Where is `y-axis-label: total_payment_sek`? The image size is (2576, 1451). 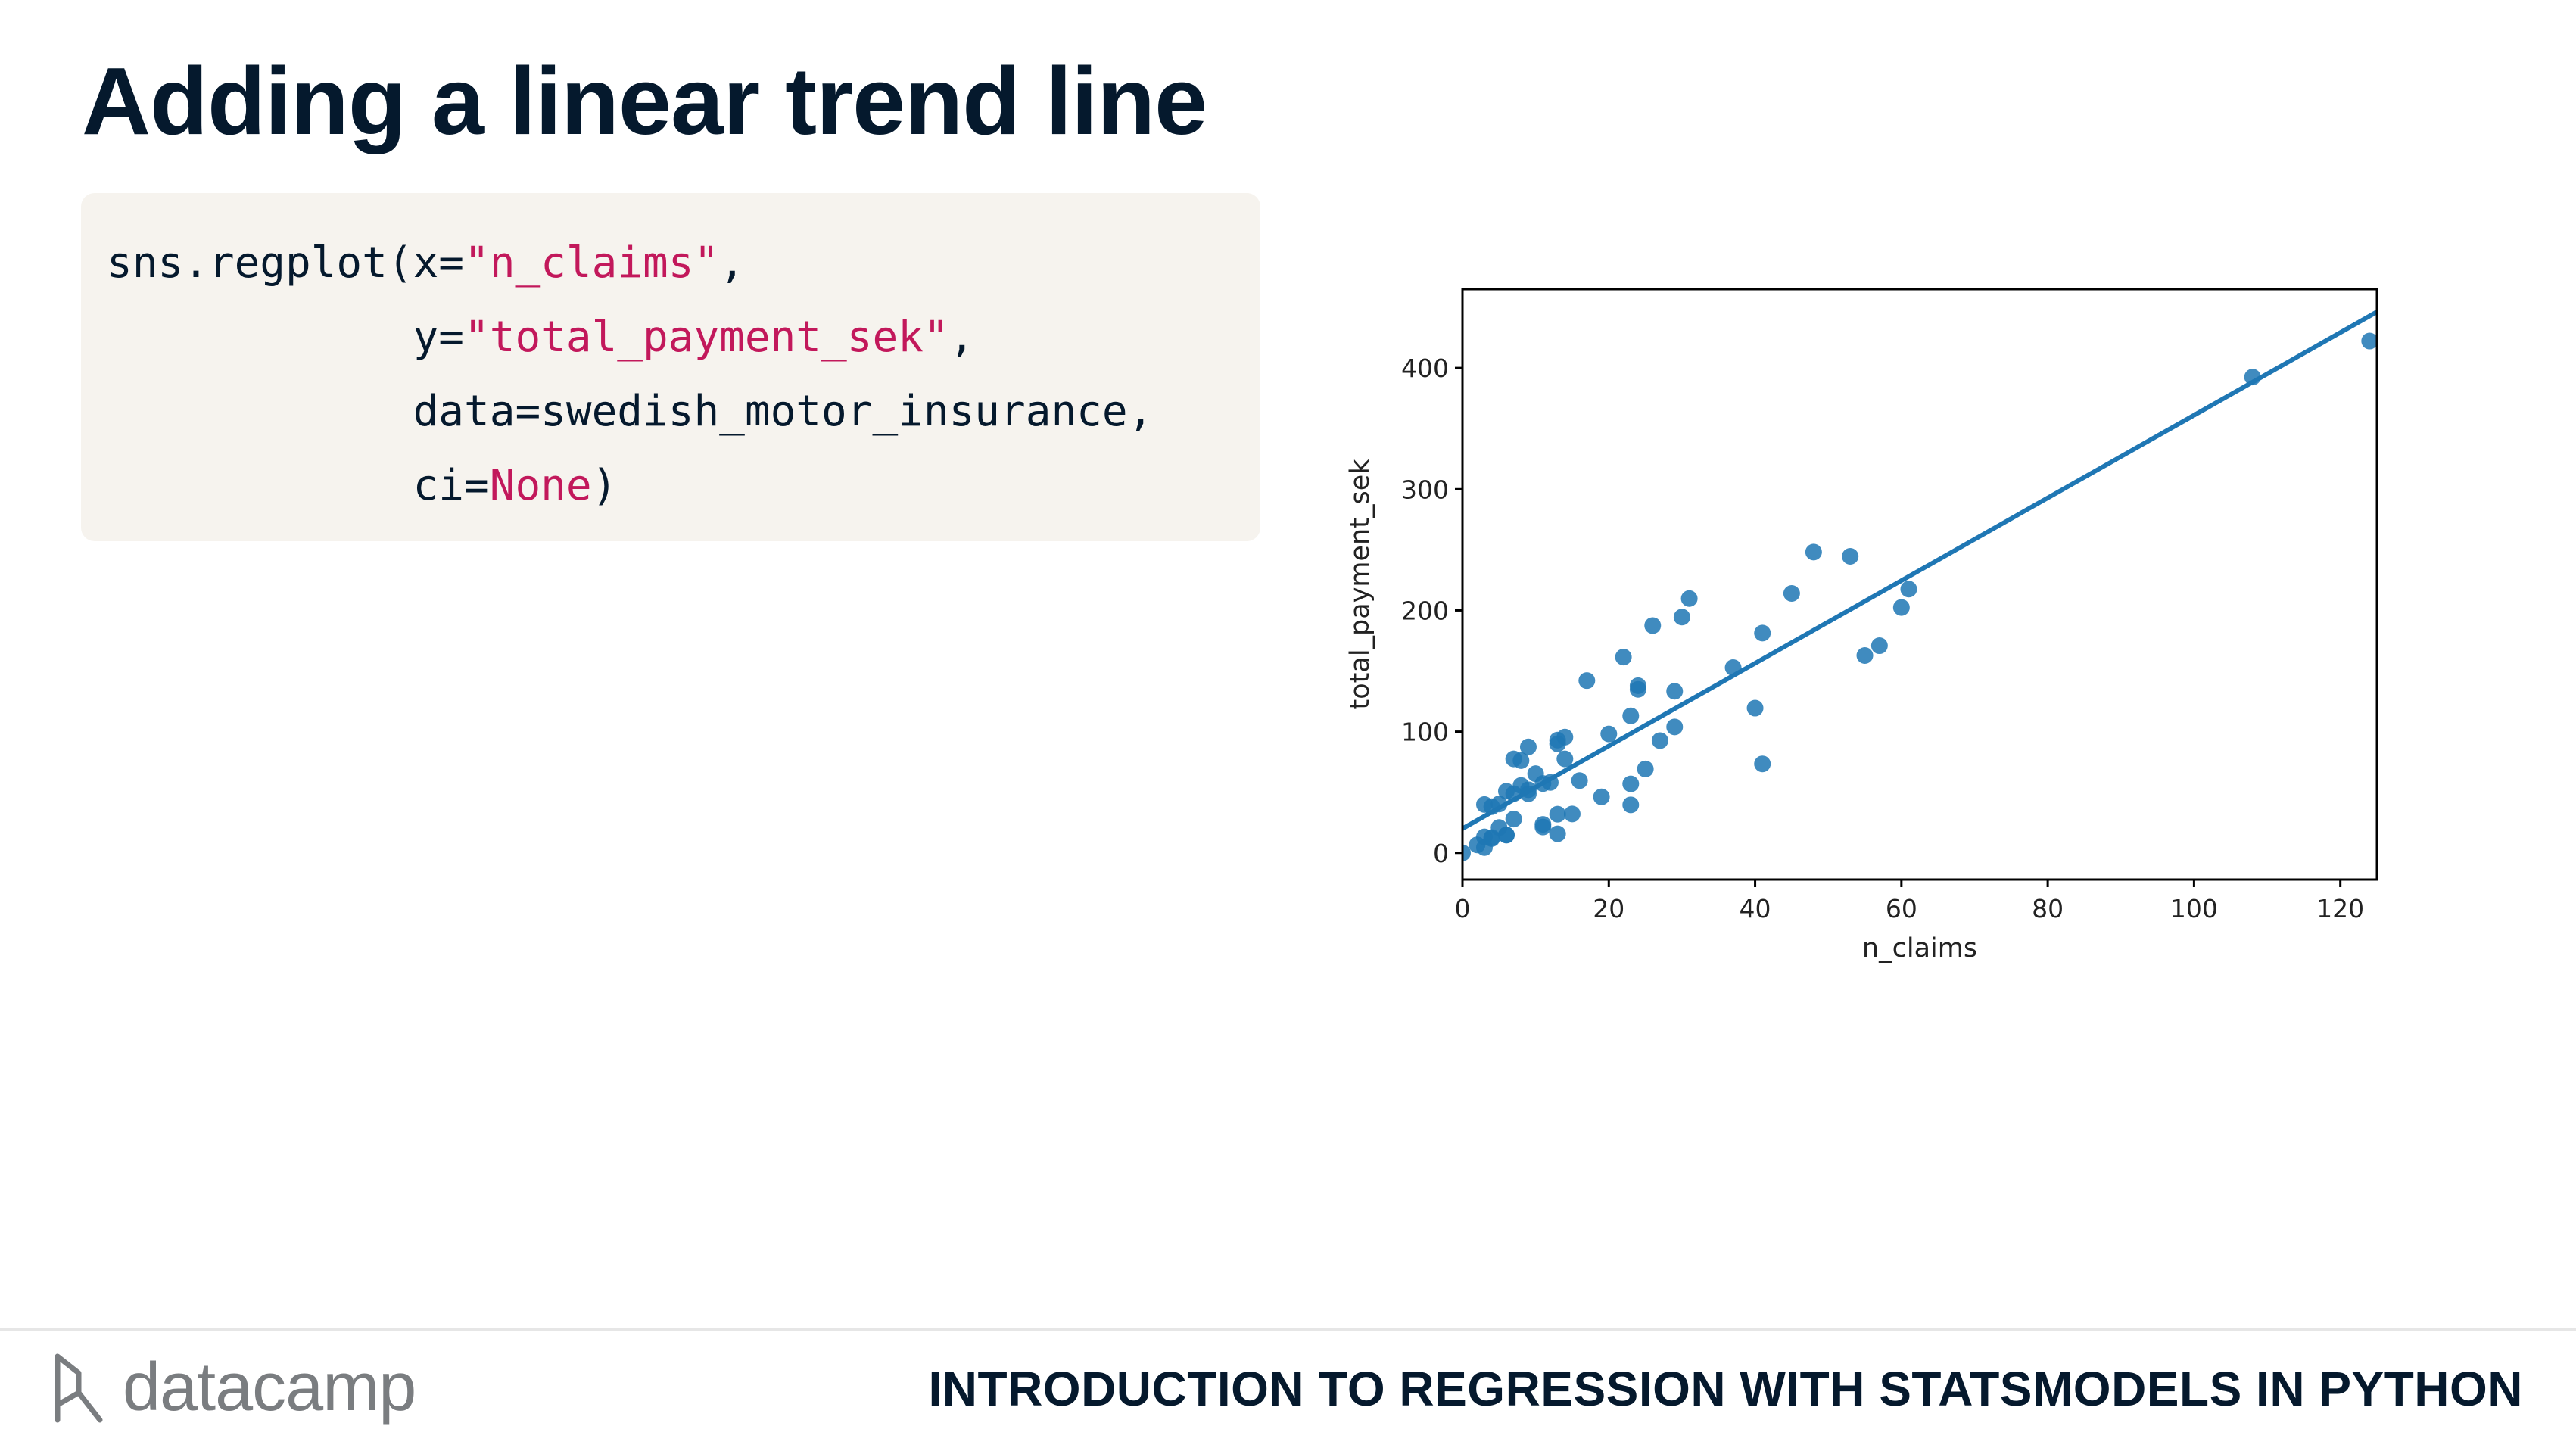 y-axis-label: total_payment_sek is located at coordinates (1360, 584).